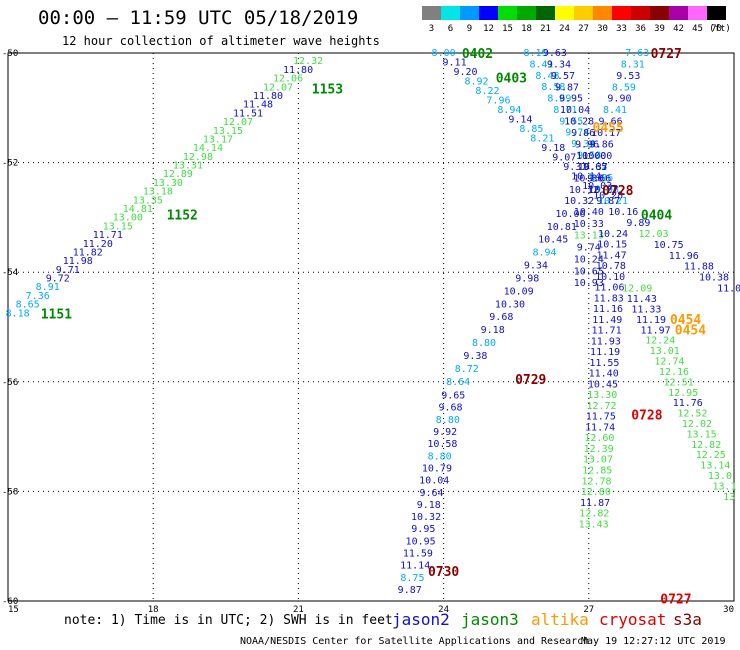  I want to click on swh-value: 11.51, so click(248, 113).